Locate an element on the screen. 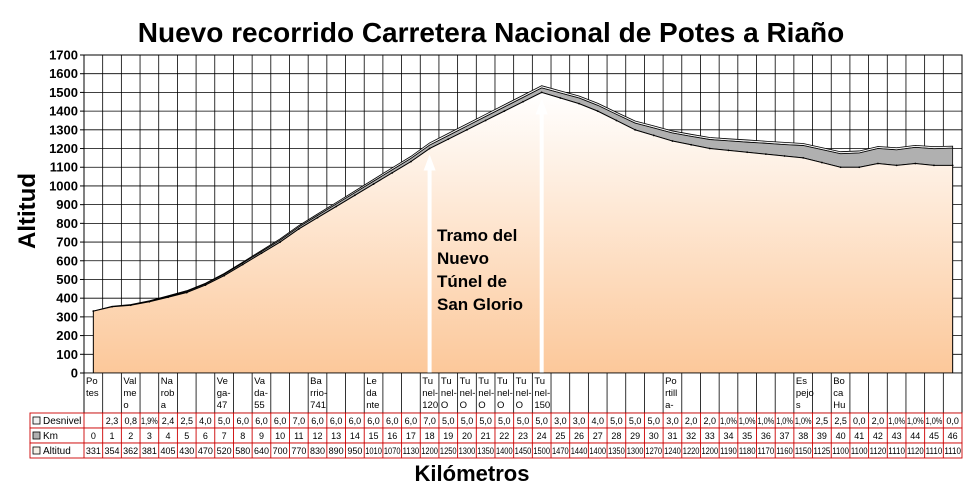 Image resolution: width=968 pixels, height=497 pixels. table-cell: 580 is located at coordinates (242, 451).